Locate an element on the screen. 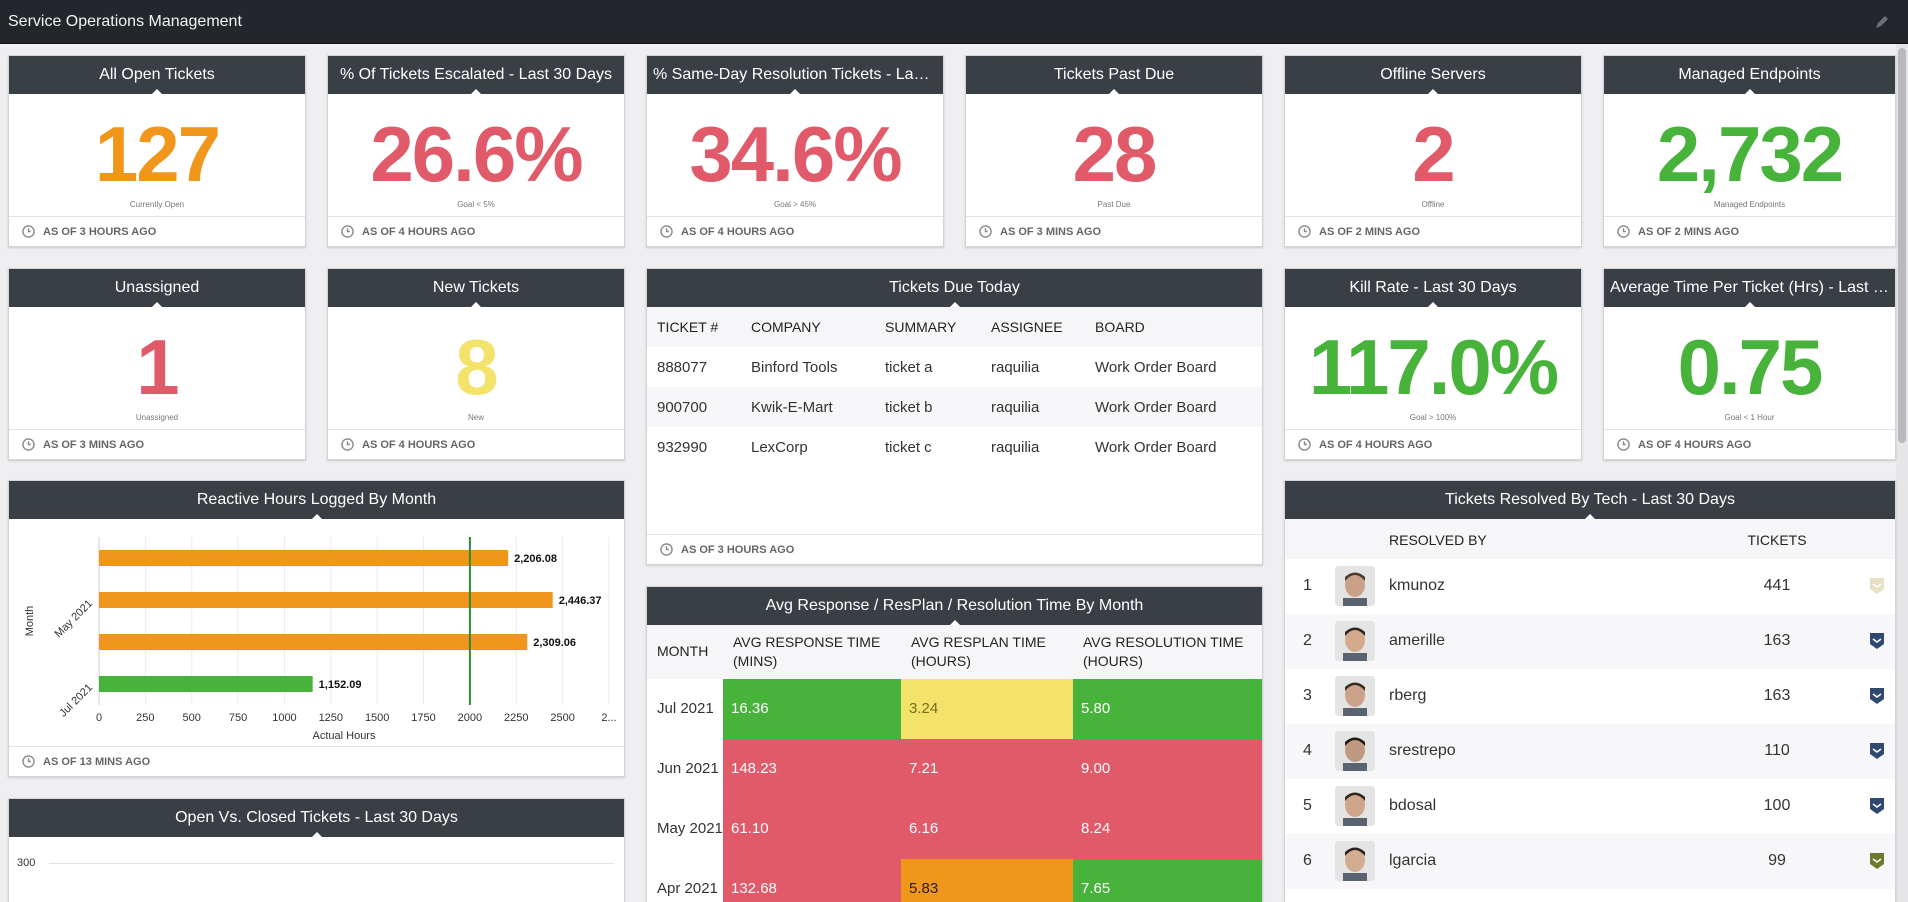 Image resolution: width=1908 pixels, height=902 pixels. metric-cell: 5.83 is located at coordinates (987, 880).